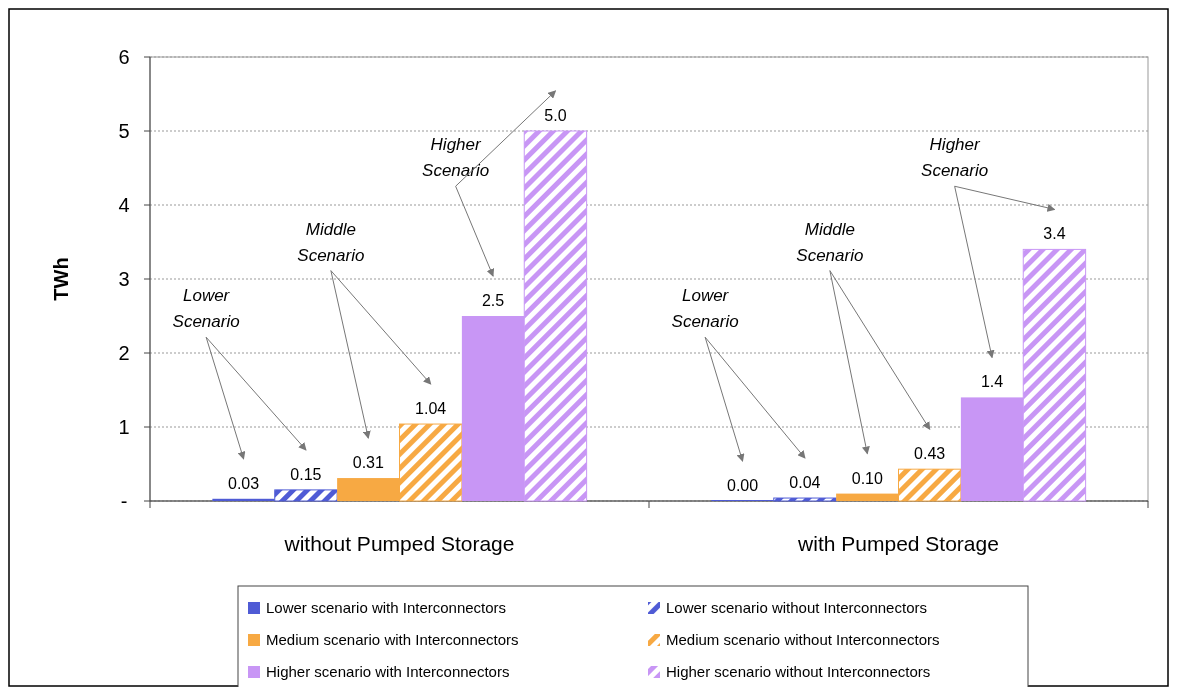 The width and height of the screenshot is (1177, 695). I want to click on data-label: 0.15, so click(306, 474).